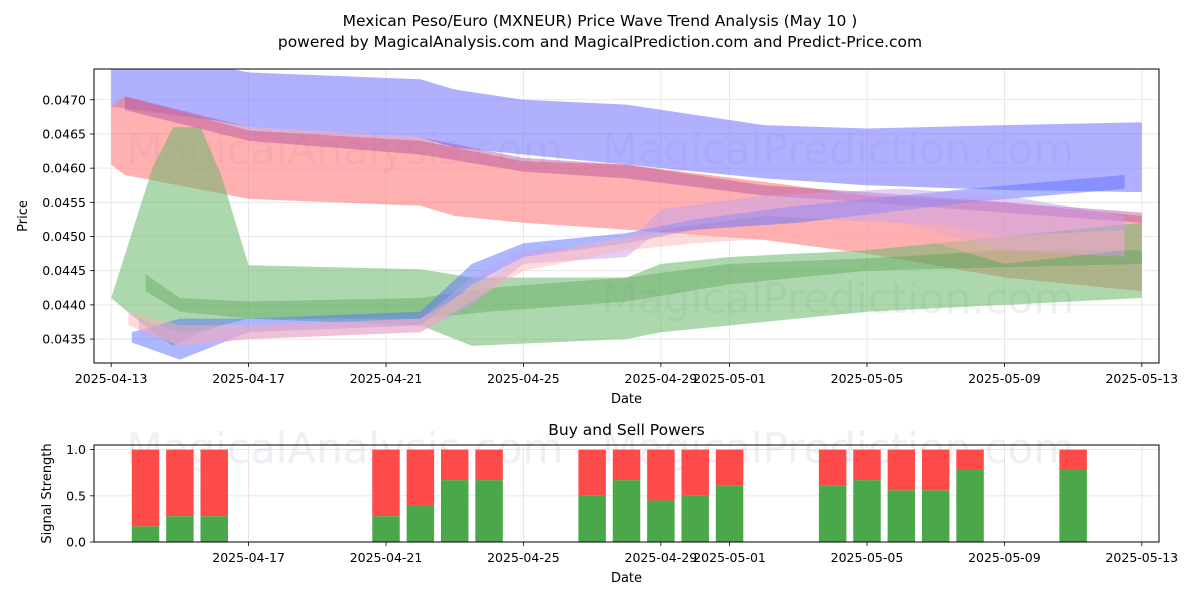  What do you see at coordinates (867, 557) in the screenshot?
I see `bottom-x-tick-label: 2025-05-05` at bounding box center [867, 557].